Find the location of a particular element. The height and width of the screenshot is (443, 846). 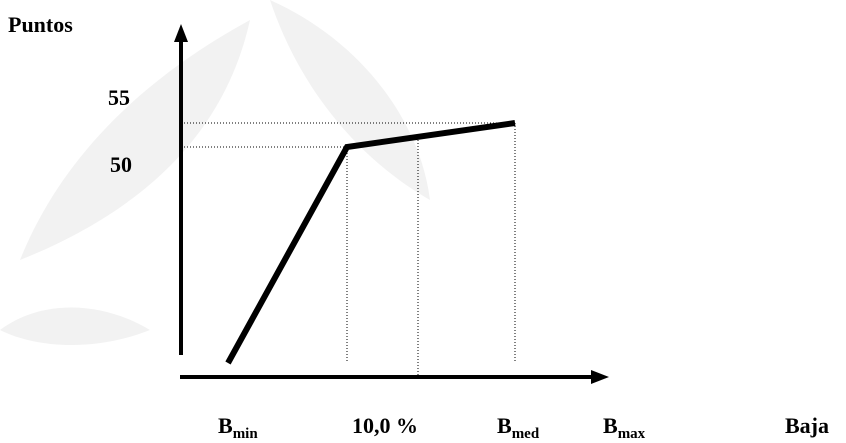

x-label: Bmin is located at coordinates (238, 427).